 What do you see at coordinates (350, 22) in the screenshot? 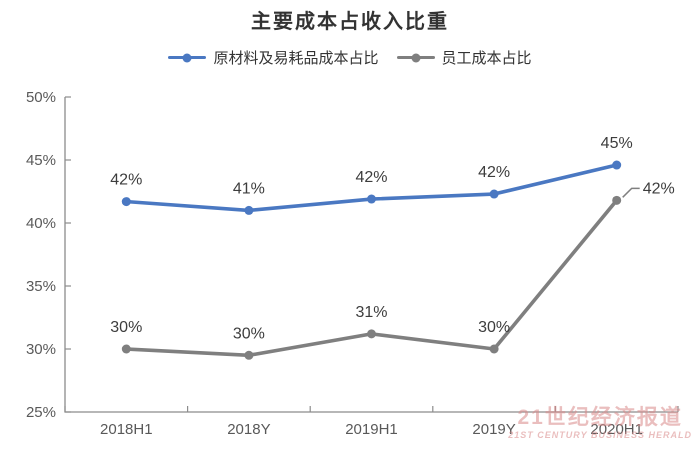
I see `chart-title: 主要成本占收入比重` at bounding box center [350, 22].